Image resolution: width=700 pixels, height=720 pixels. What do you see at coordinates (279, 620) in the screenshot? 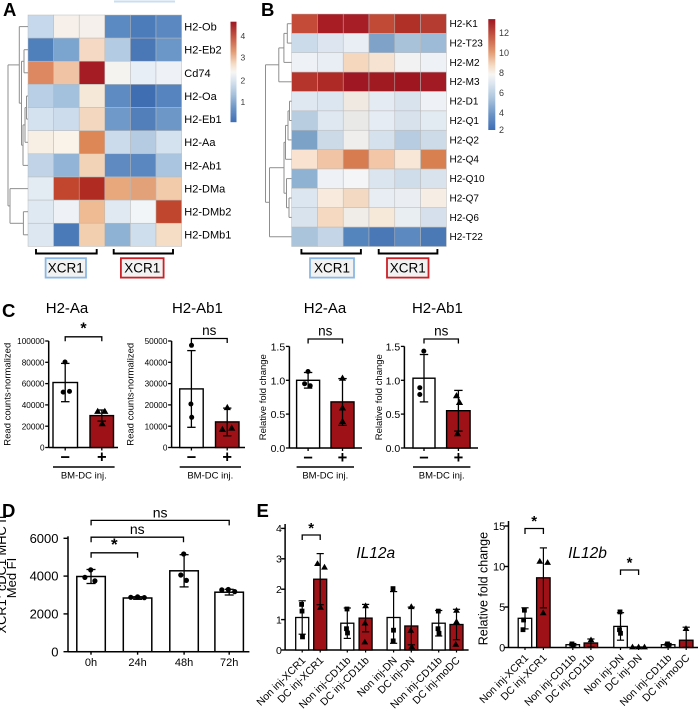
I see `svg-text: 1` at bounding box center [279, 620].